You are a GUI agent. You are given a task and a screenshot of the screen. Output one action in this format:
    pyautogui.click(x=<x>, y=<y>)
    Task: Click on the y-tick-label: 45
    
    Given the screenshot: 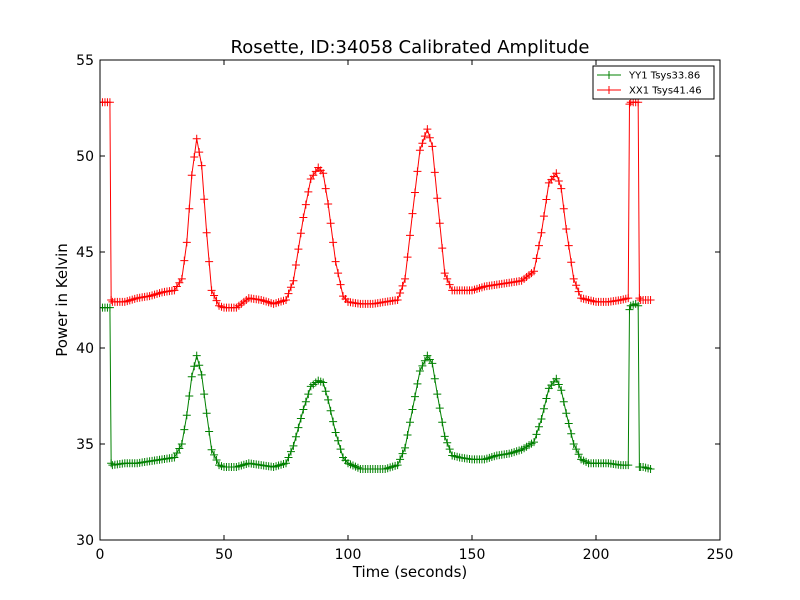 What is the action you would take?
    pyautogui.click(x=85, y=253)
    